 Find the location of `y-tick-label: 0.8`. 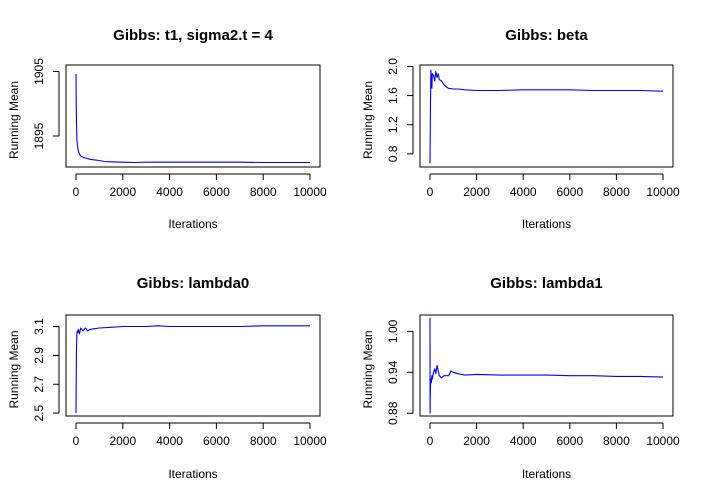

y-tick-label: 0.8 is located at coordinates (393, 153).